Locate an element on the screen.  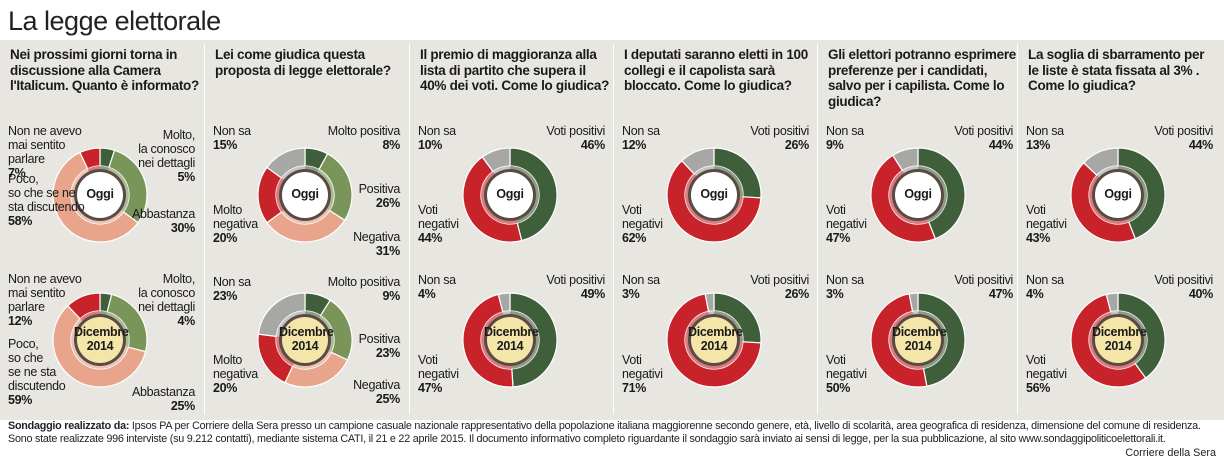
slice-annotation: Molto, la conosco nei dettagli 5% is located at coordinates (140, 156).